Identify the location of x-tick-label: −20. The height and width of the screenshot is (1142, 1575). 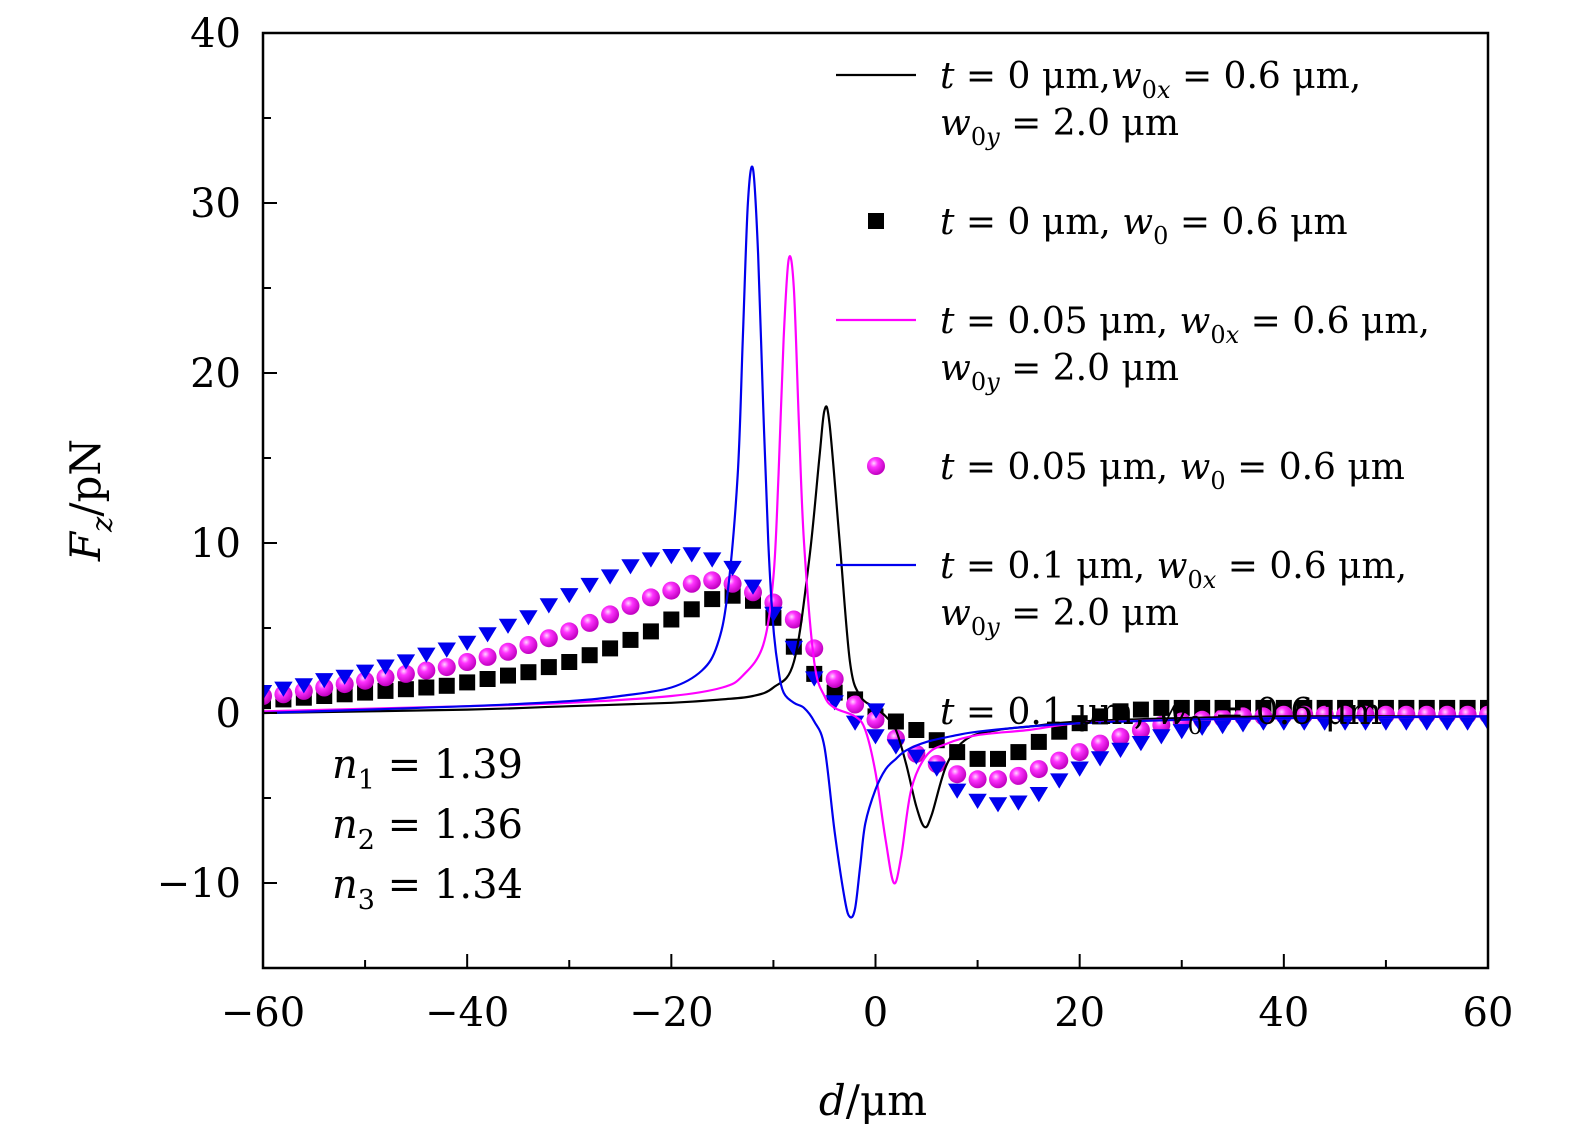
(671, 1013).